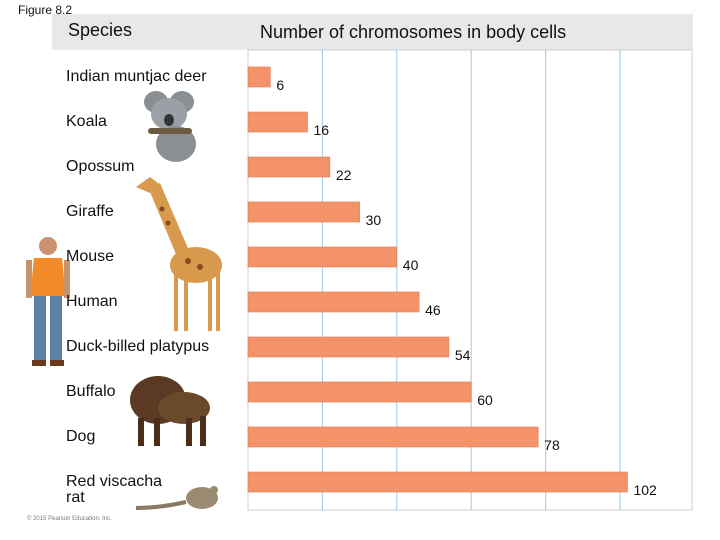 The width and height of the screenshot is (720, 540). Describe the element at coordinates (170, 411) in the screenshot. I see `buffalo-icon` at that location.